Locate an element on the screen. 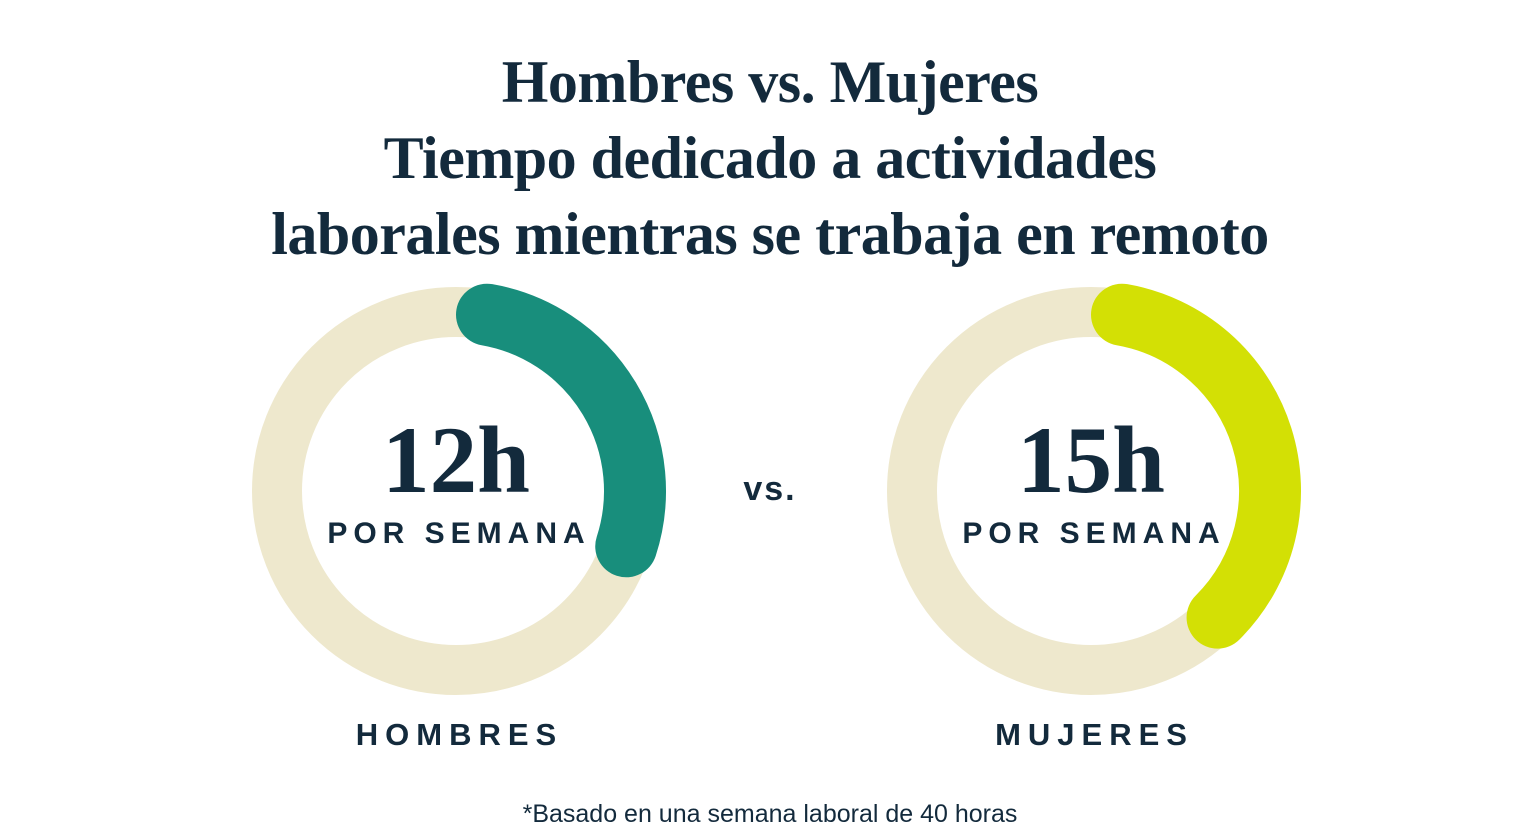 The image size is (1540, 840). donut-svg-hombres is located at coordinates (459, 489).